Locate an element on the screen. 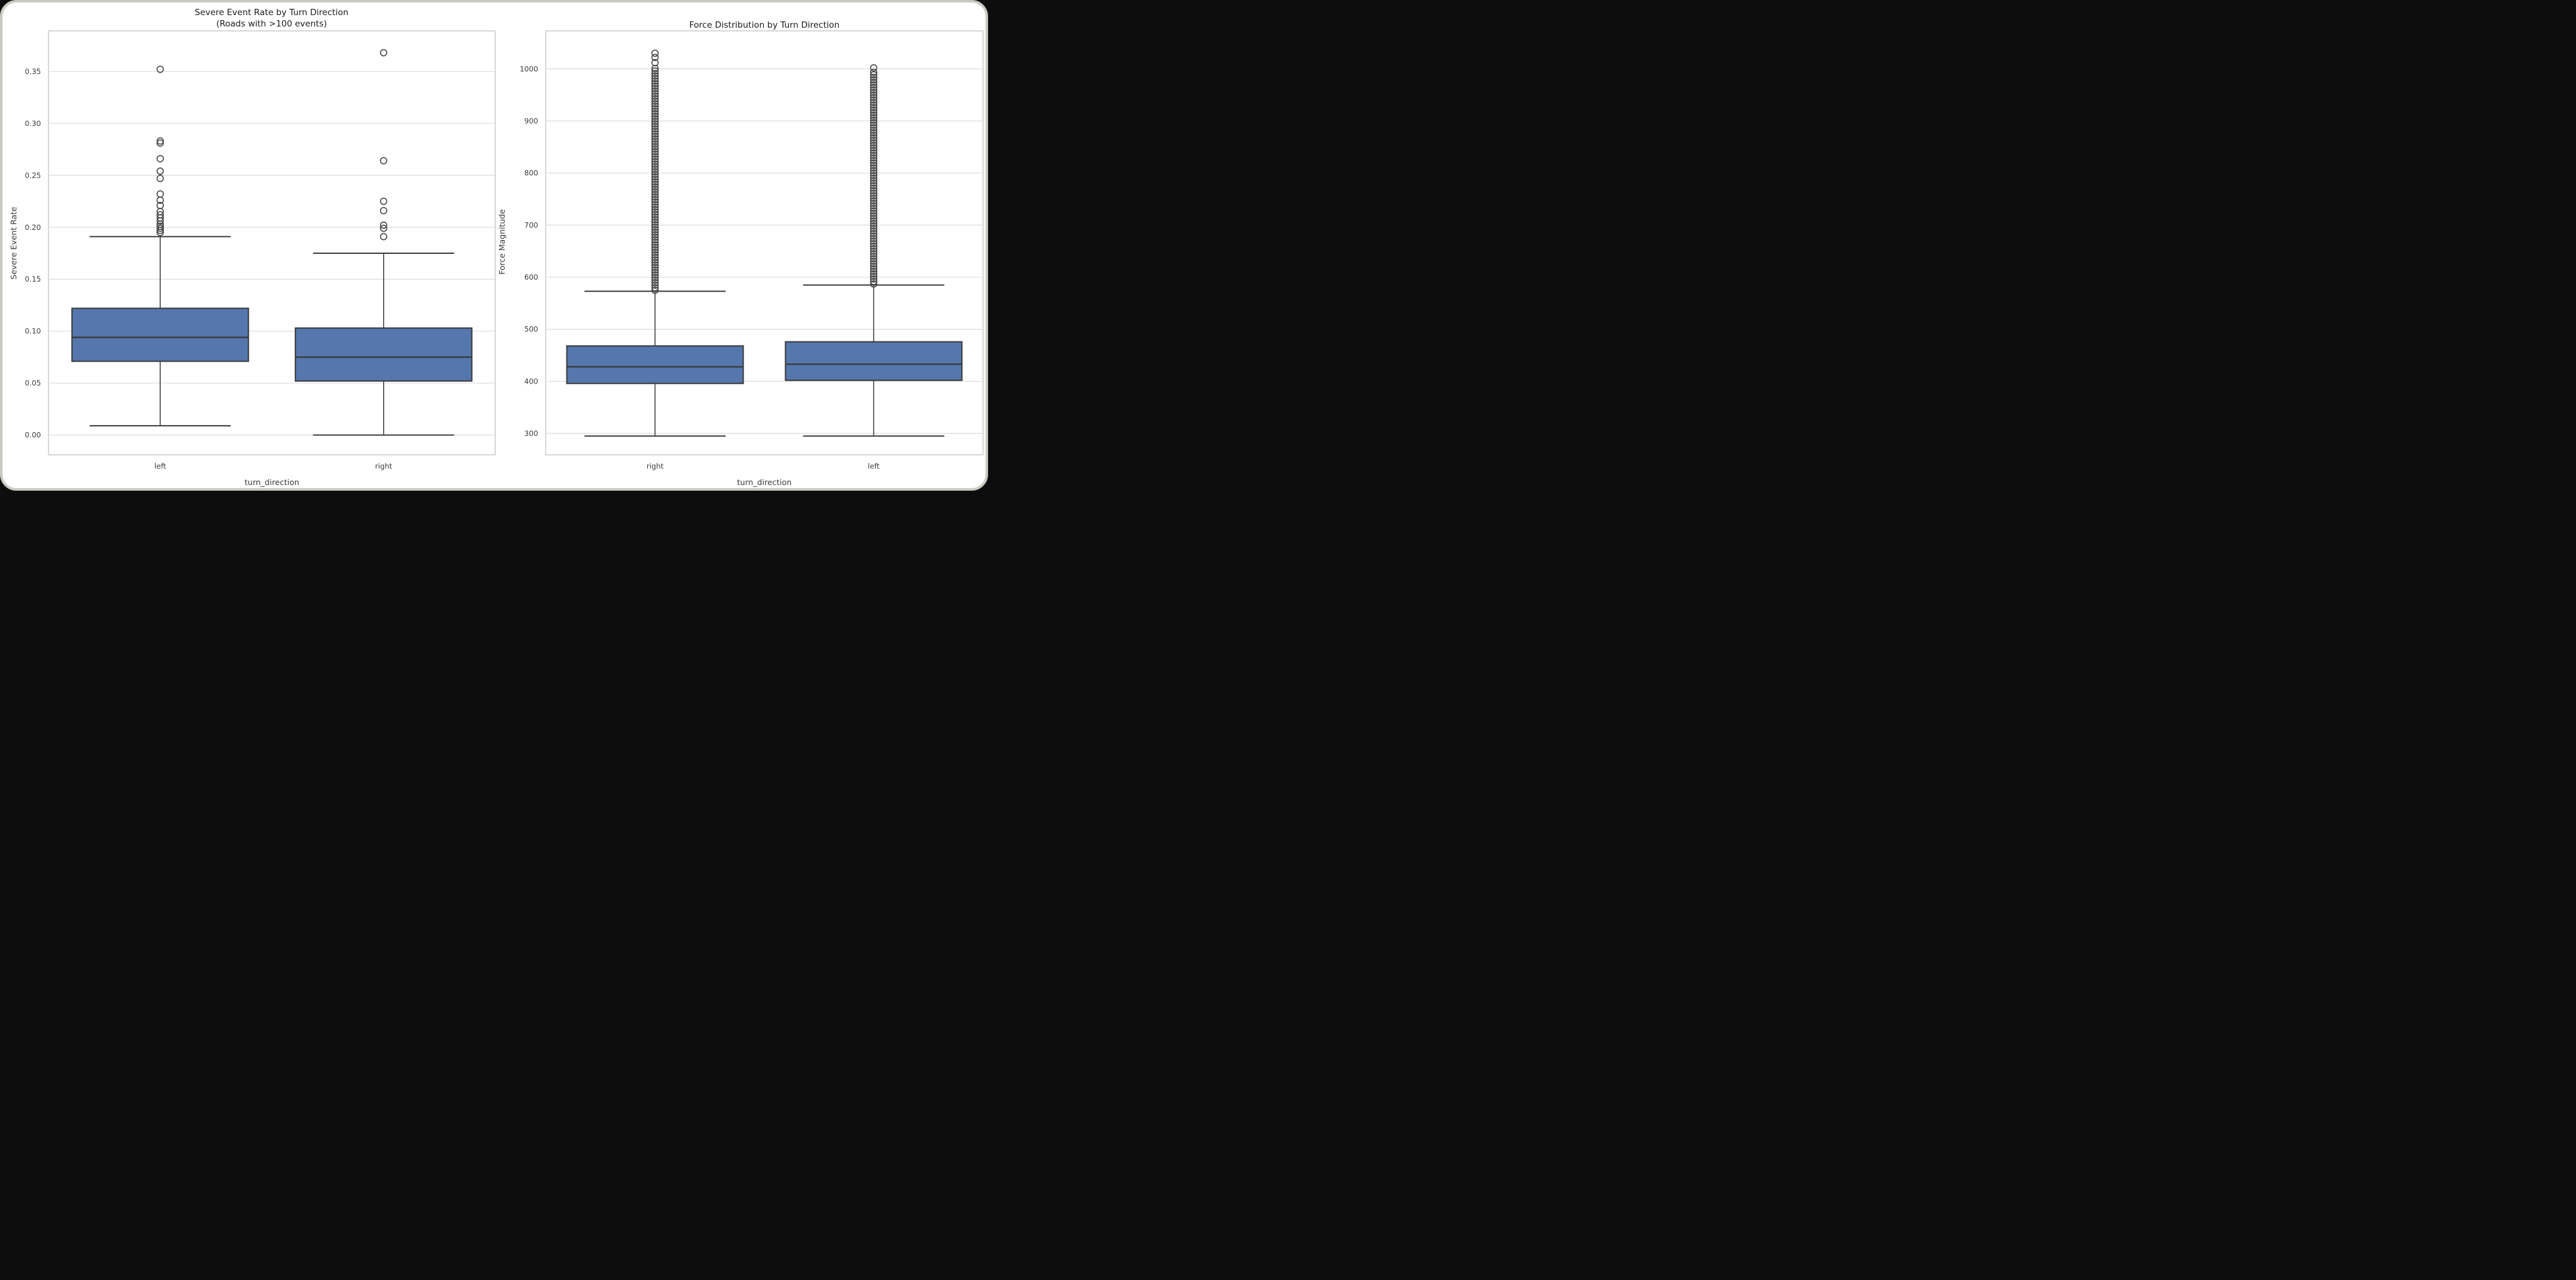 The image size is (2576, 1280). ytick-label: 0.15 is located at coordinates (33, 279).